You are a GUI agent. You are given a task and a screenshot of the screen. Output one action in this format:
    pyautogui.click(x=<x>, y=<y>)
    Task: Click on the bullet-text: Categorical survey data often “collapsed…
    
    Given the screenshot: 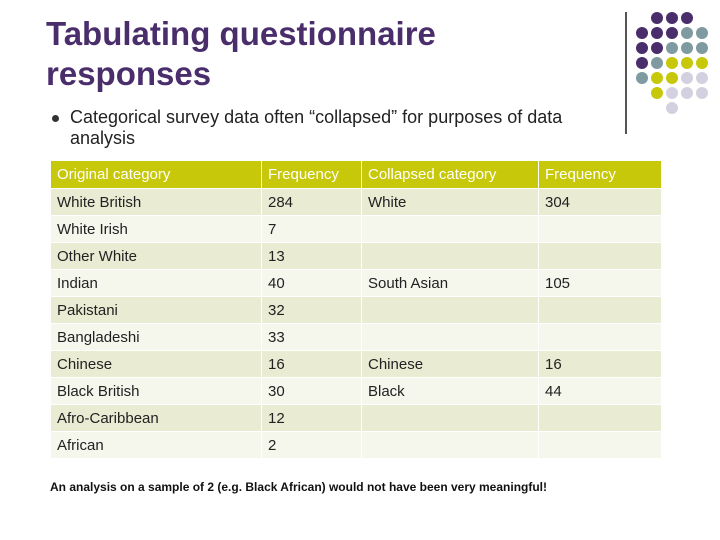 What is the action you would take?
    pyautogui.click(x=316, y=127)
    